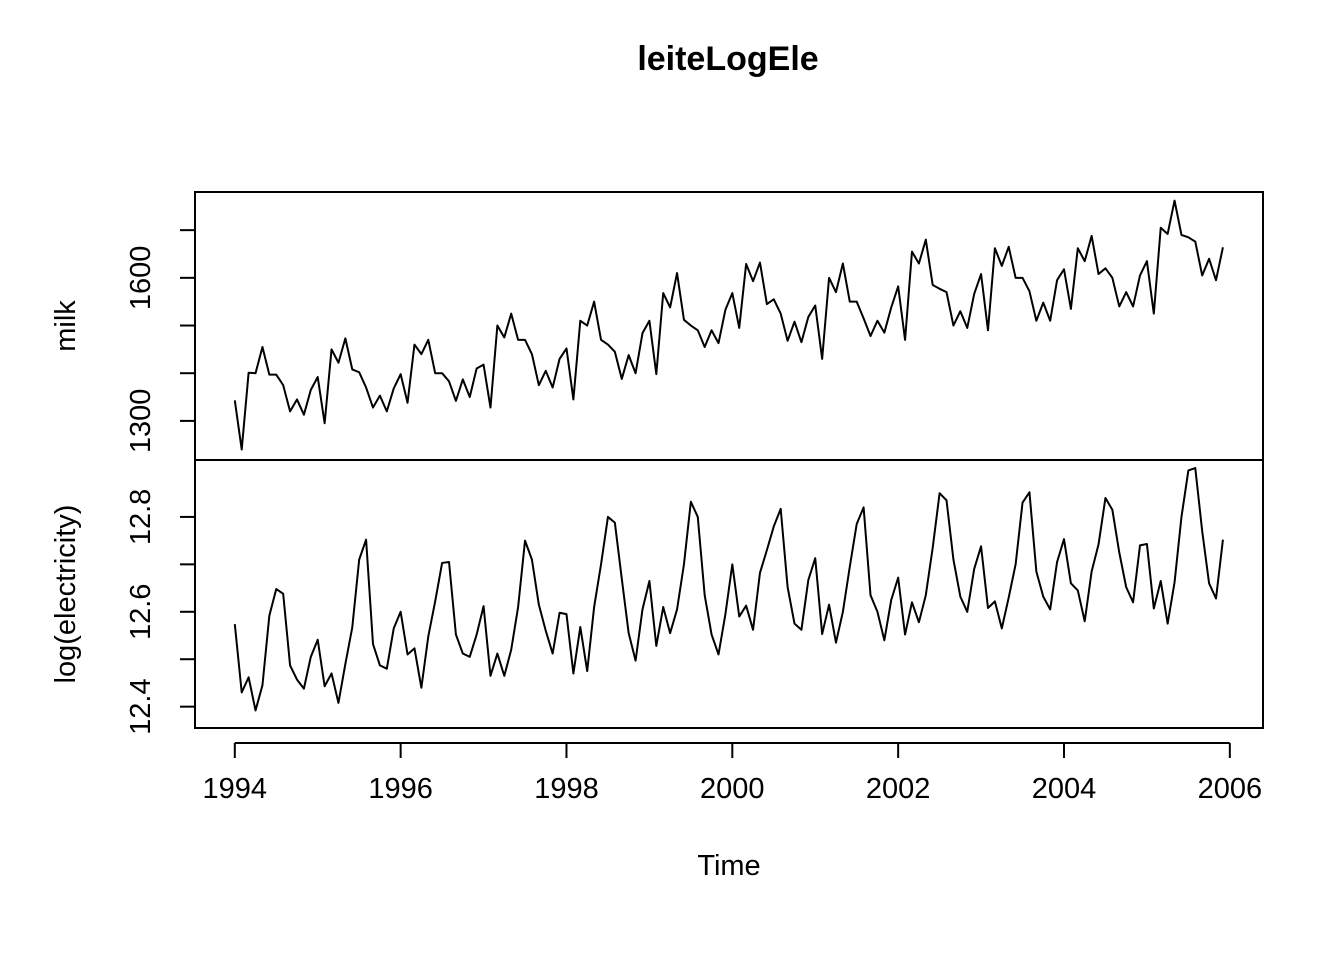 The image size is (1344, 960). Describe the element at coordinates (66, 326) in the screenshot. I see `panel-milk-ylabel: milk` at that location.